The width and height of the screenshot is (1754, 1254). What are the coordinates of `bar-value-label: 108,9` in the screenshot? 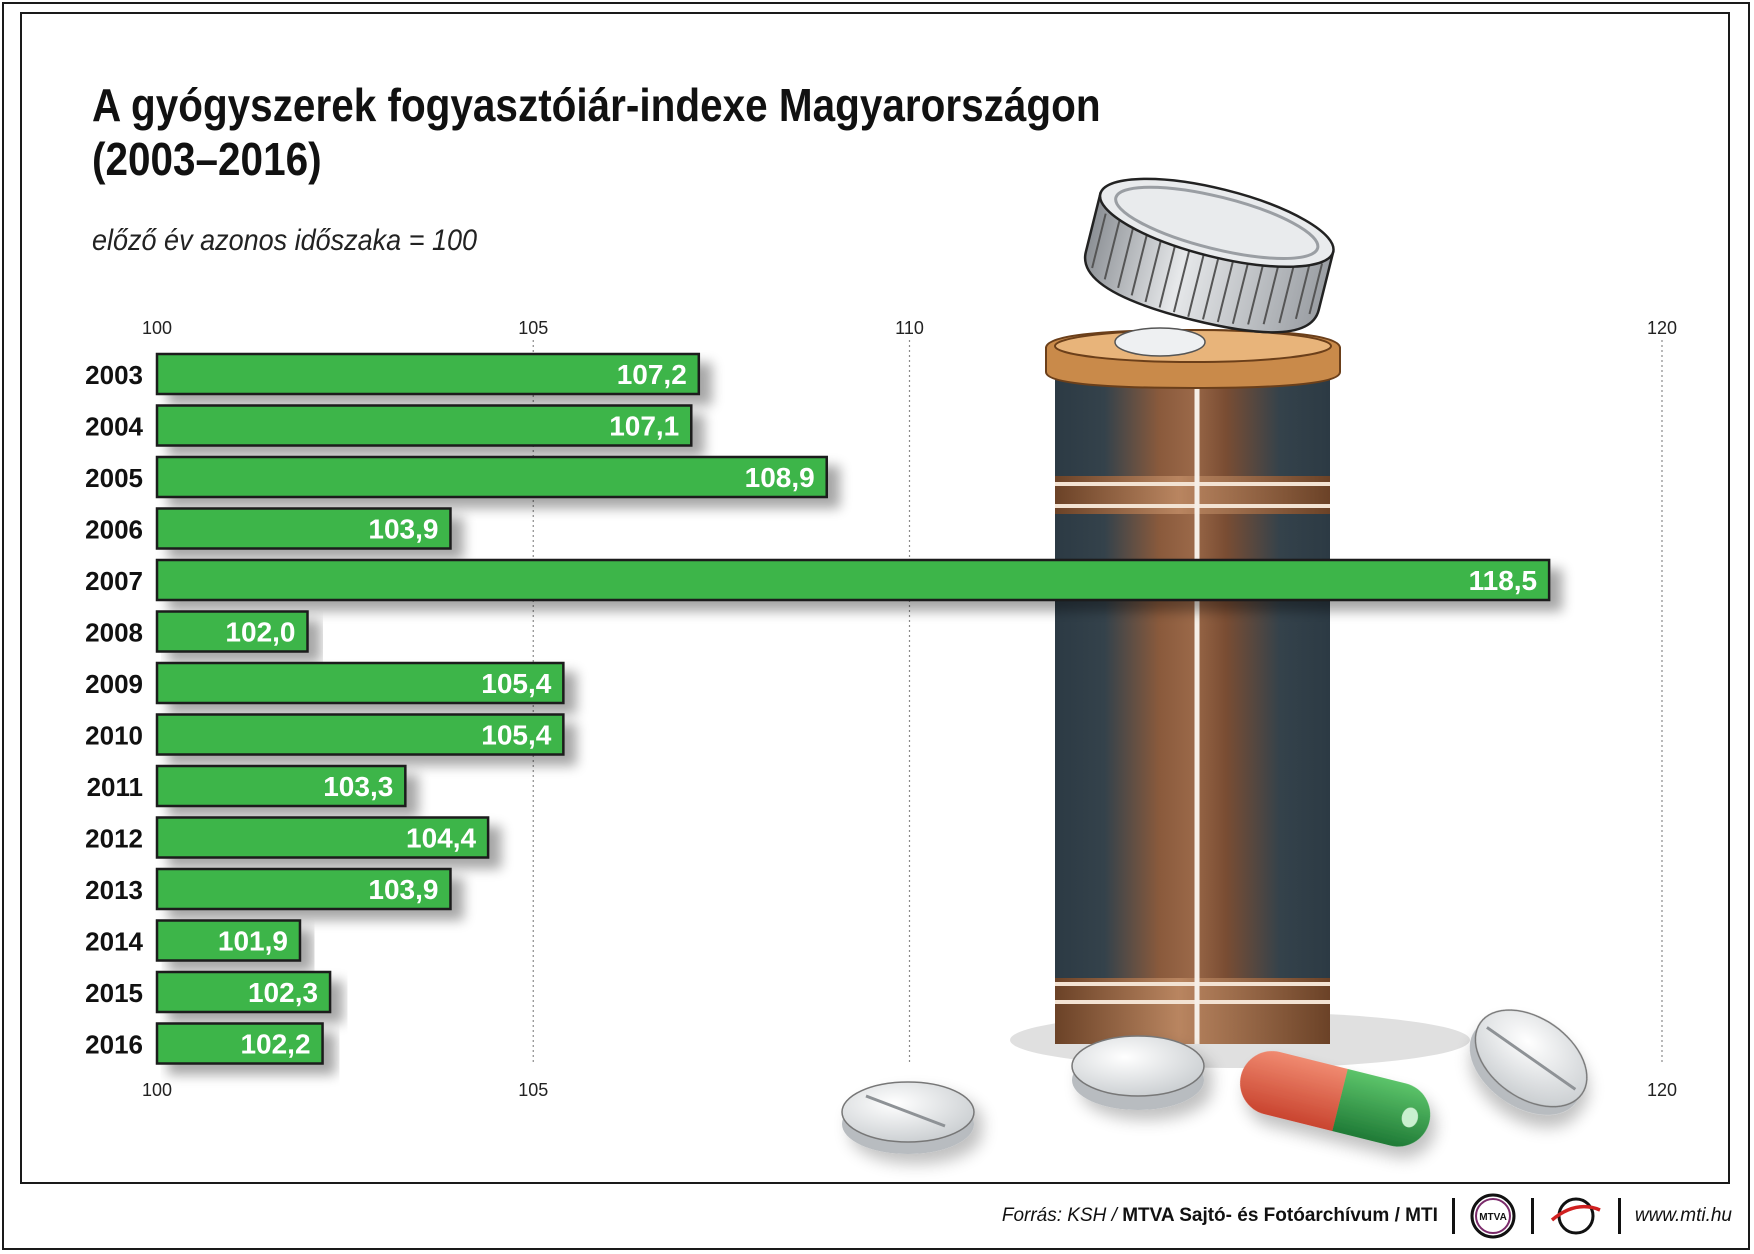 It's located at (780, 477).